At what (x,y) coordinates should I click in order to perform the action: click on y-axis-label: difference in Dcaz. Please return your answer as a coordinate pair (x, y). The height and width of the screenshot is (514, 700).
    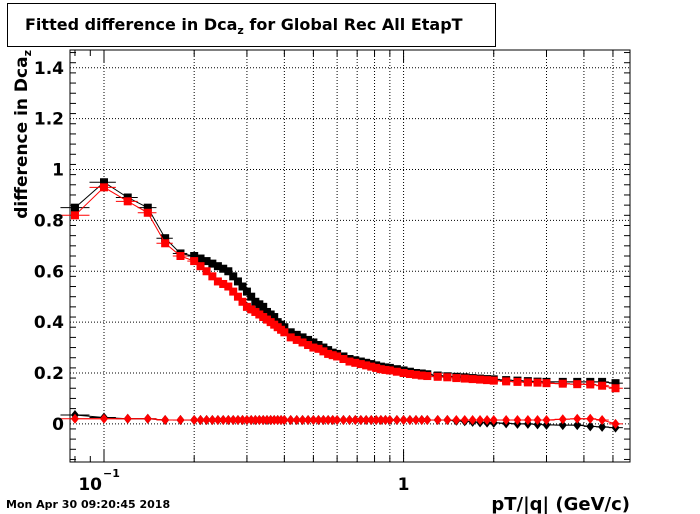
    Looking at the image, I should click on (23, 134).